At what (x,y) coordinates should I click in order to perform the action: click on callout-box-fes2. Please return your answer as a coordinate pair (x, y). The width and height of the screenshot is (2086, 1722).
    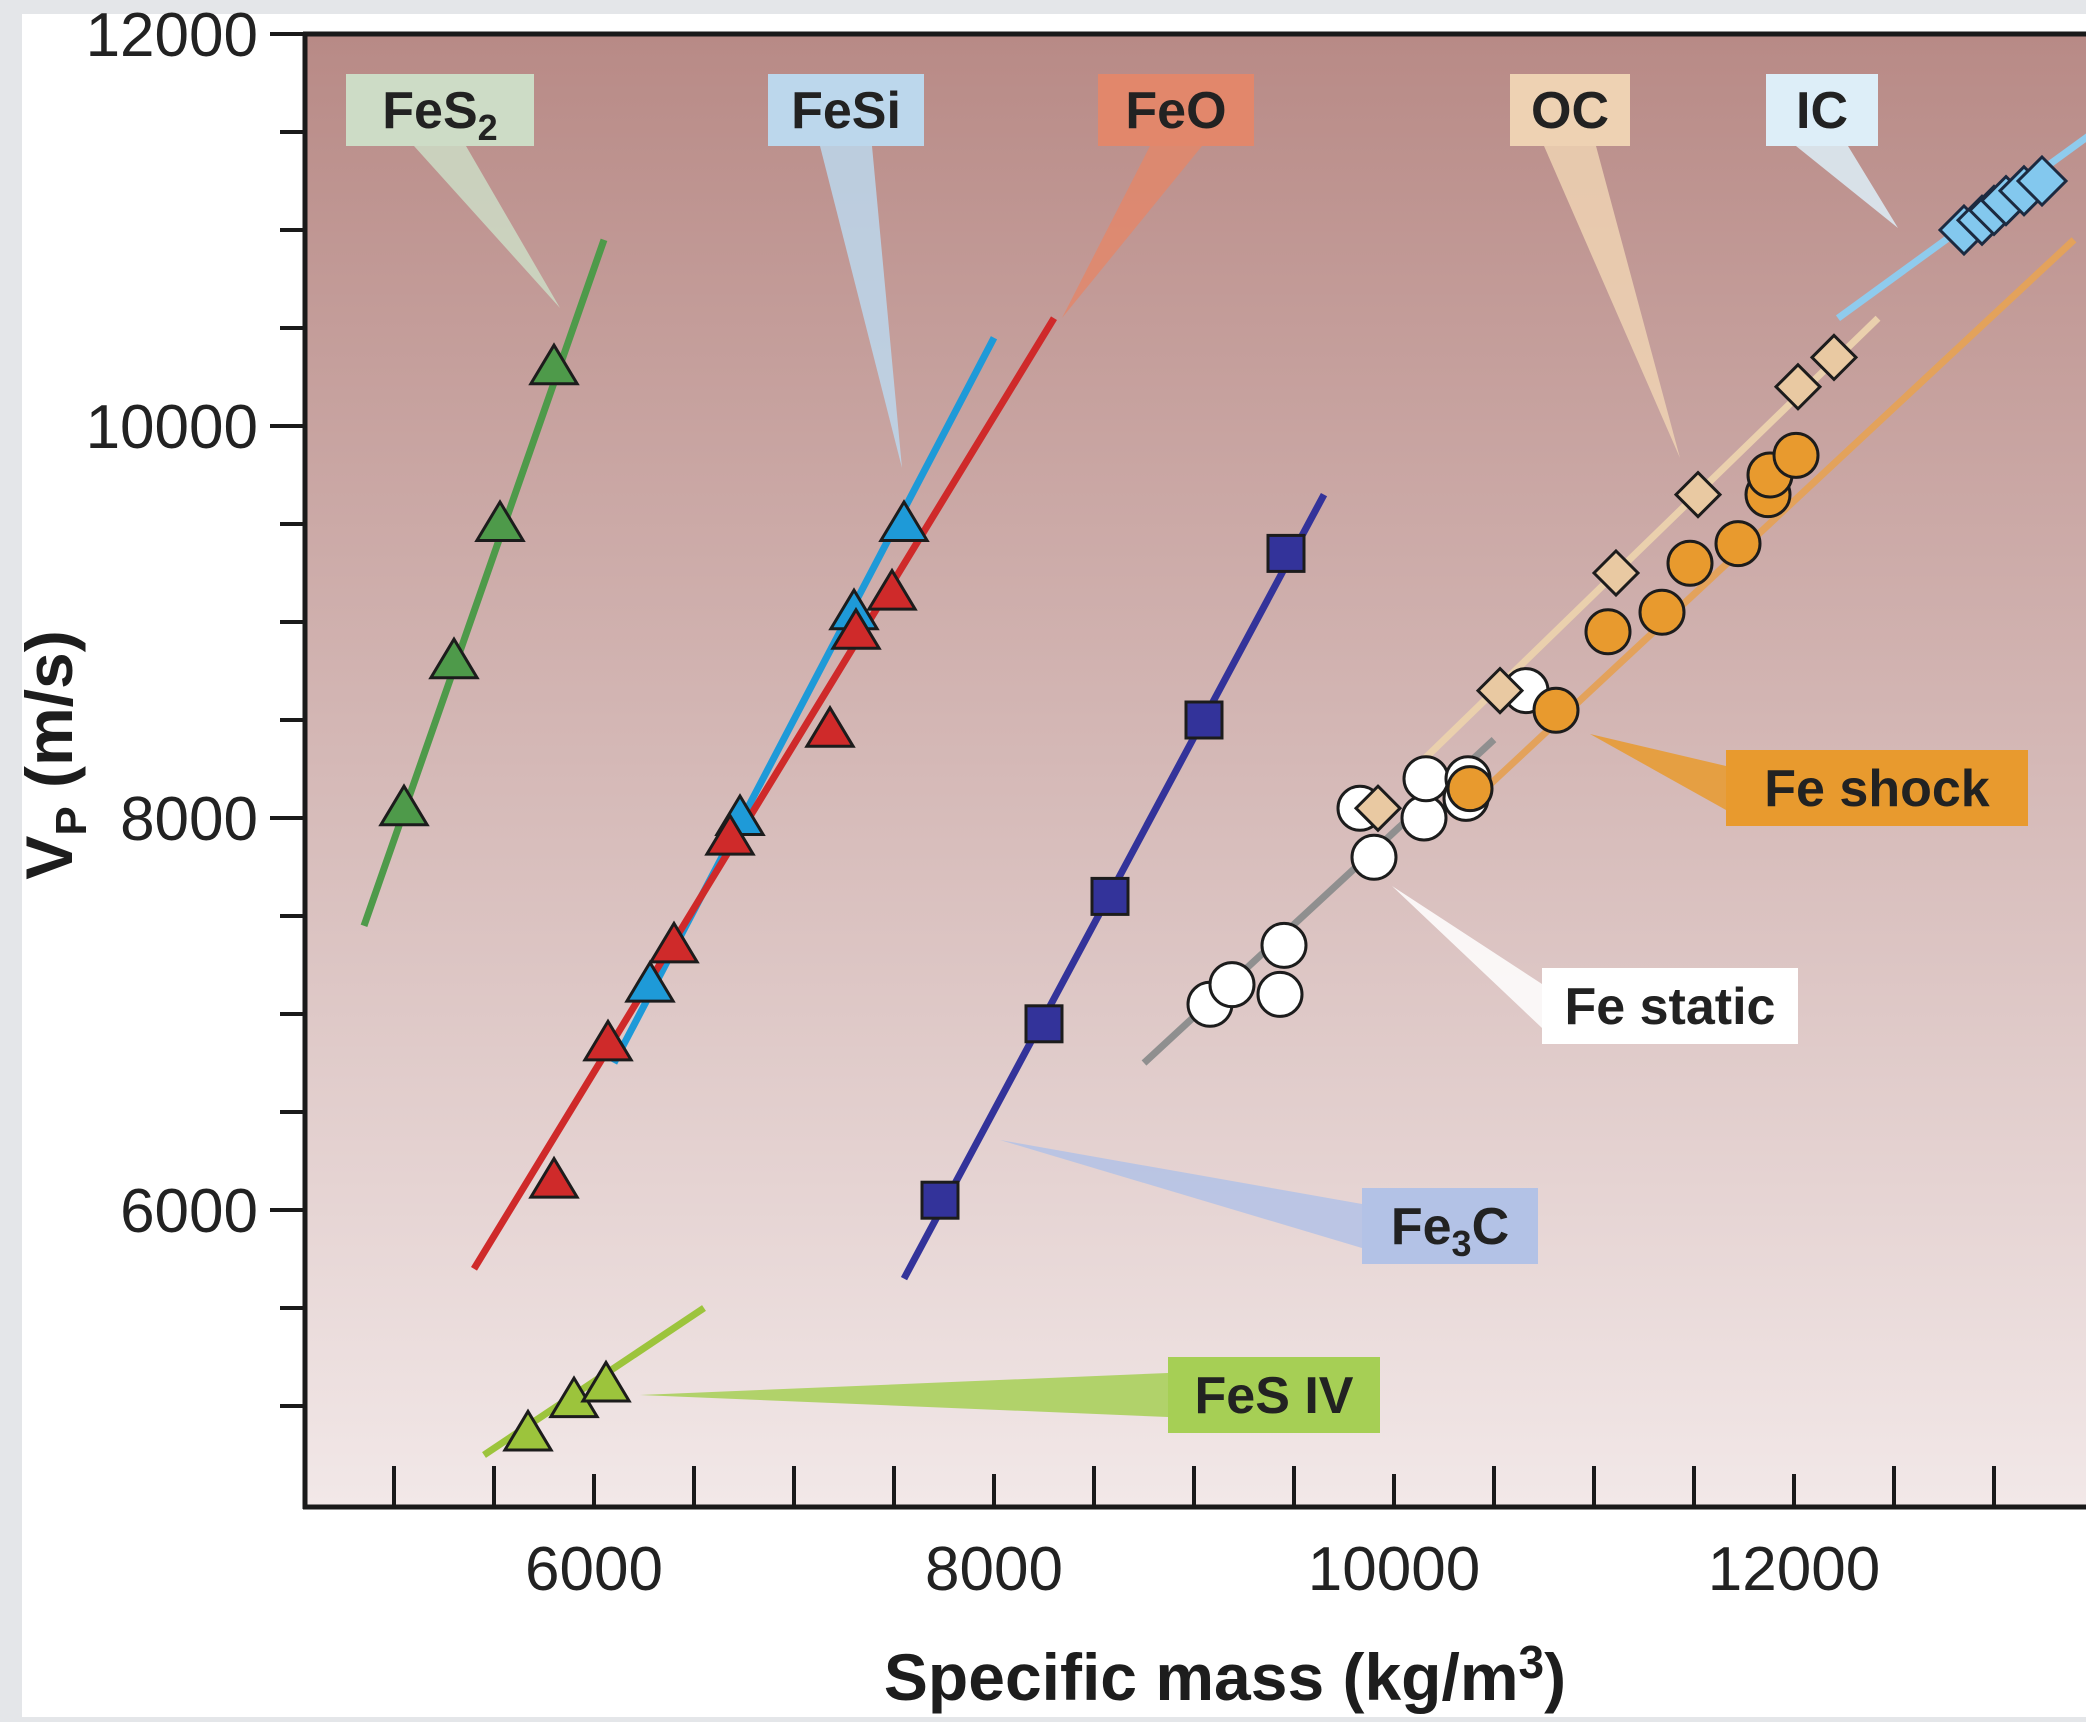
    Looking at the image, I should click on (440, 110).